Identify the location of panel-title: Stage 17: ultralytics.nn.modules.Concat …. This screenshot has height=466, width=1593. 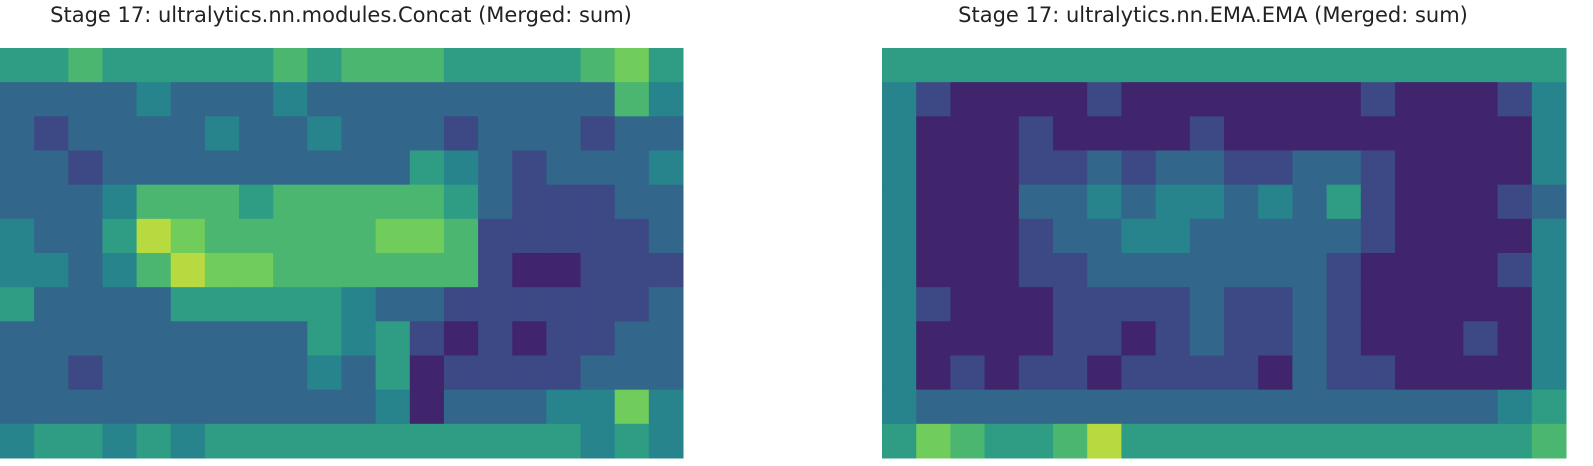
(341, 15).